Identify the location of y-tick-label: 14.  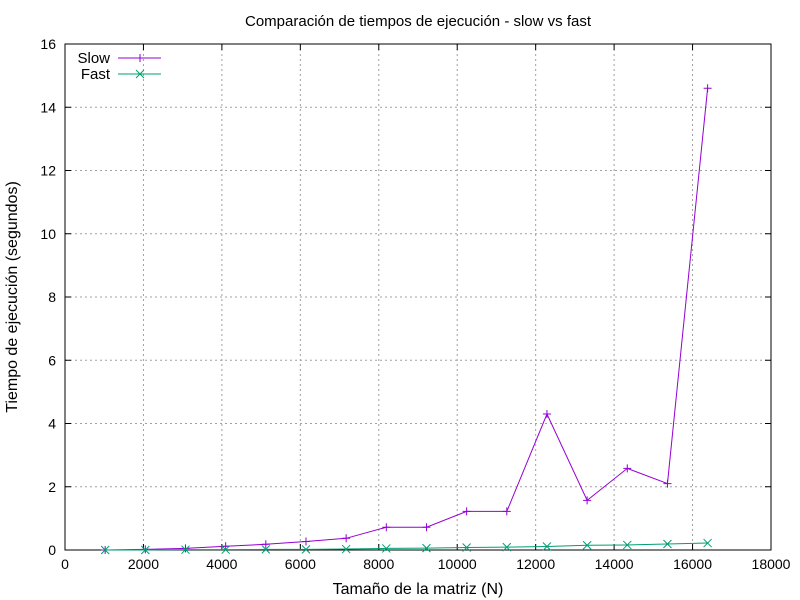
(48, 107).